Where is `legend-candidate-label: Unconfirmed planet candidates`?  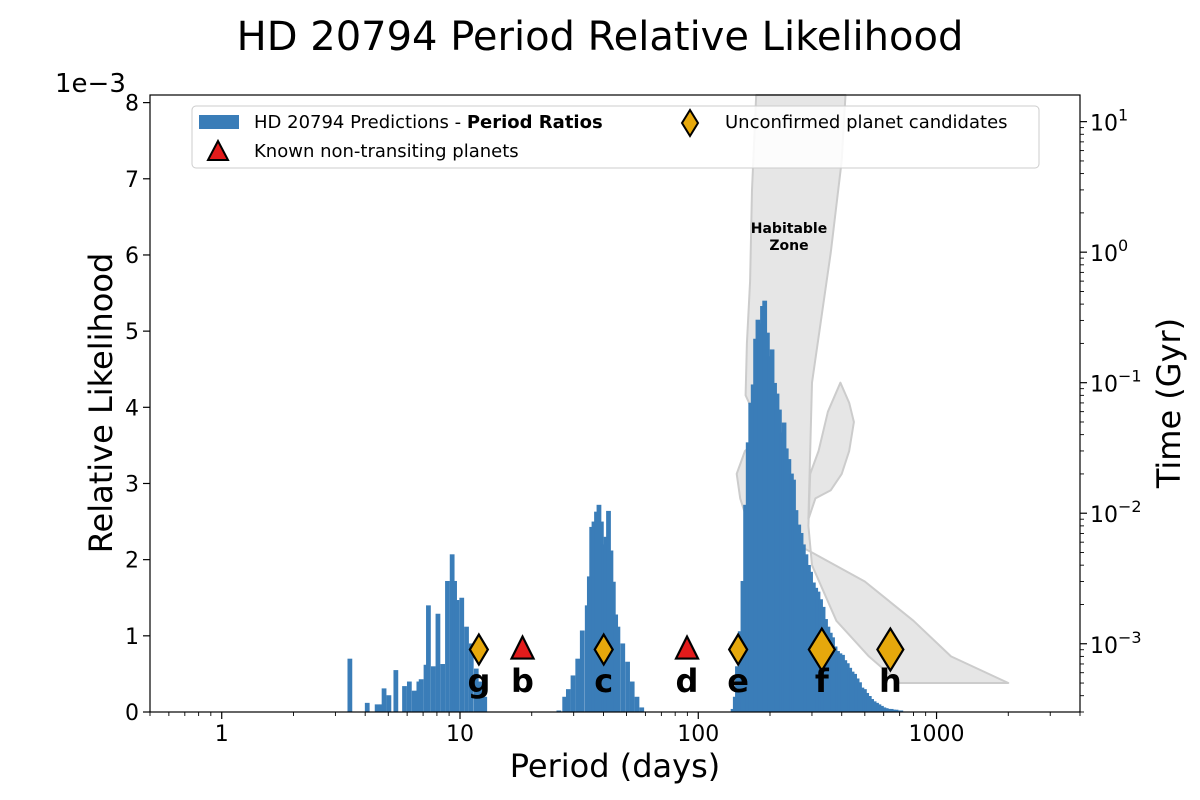
legend-candidate-label: Unconfirmed planet candidates is located at coordinates (866, 122).